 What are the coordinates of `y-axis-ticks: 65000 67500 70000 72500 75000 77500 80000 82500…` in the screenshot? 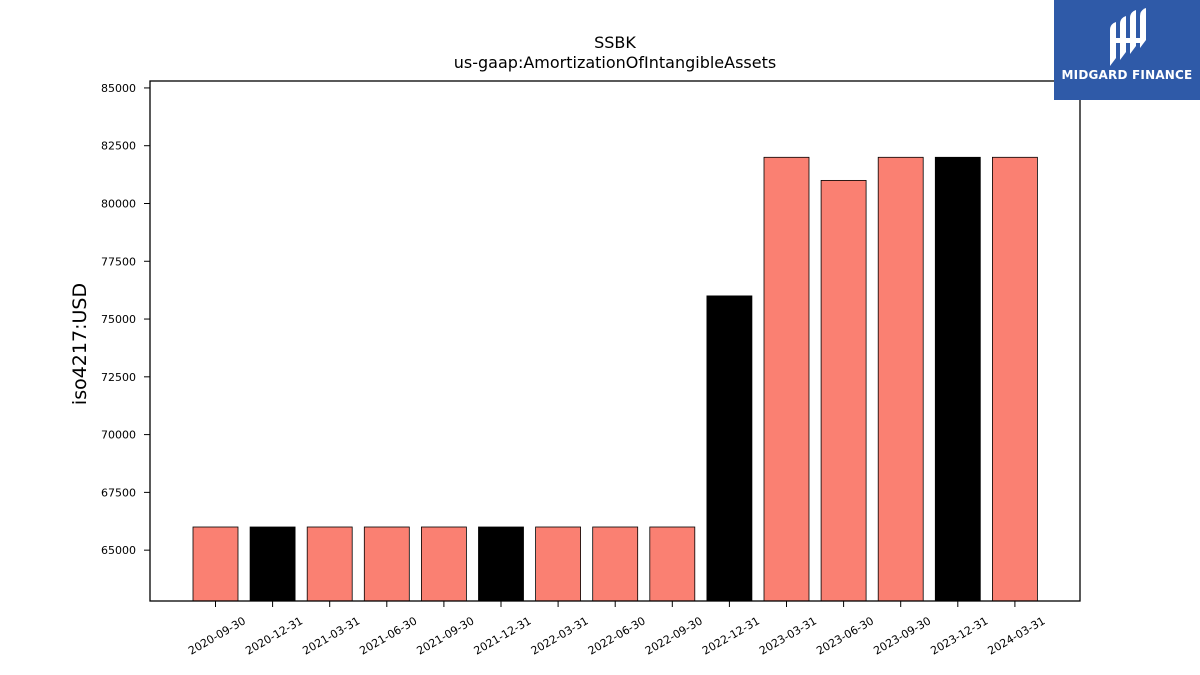 It's located at (125, 319).